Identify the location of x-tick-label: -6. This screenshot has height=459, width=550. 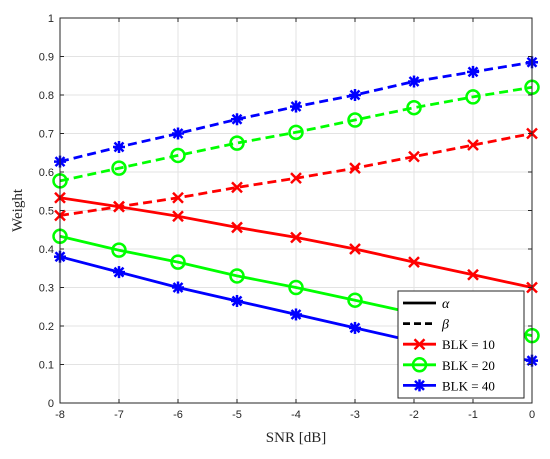
(178, 415).